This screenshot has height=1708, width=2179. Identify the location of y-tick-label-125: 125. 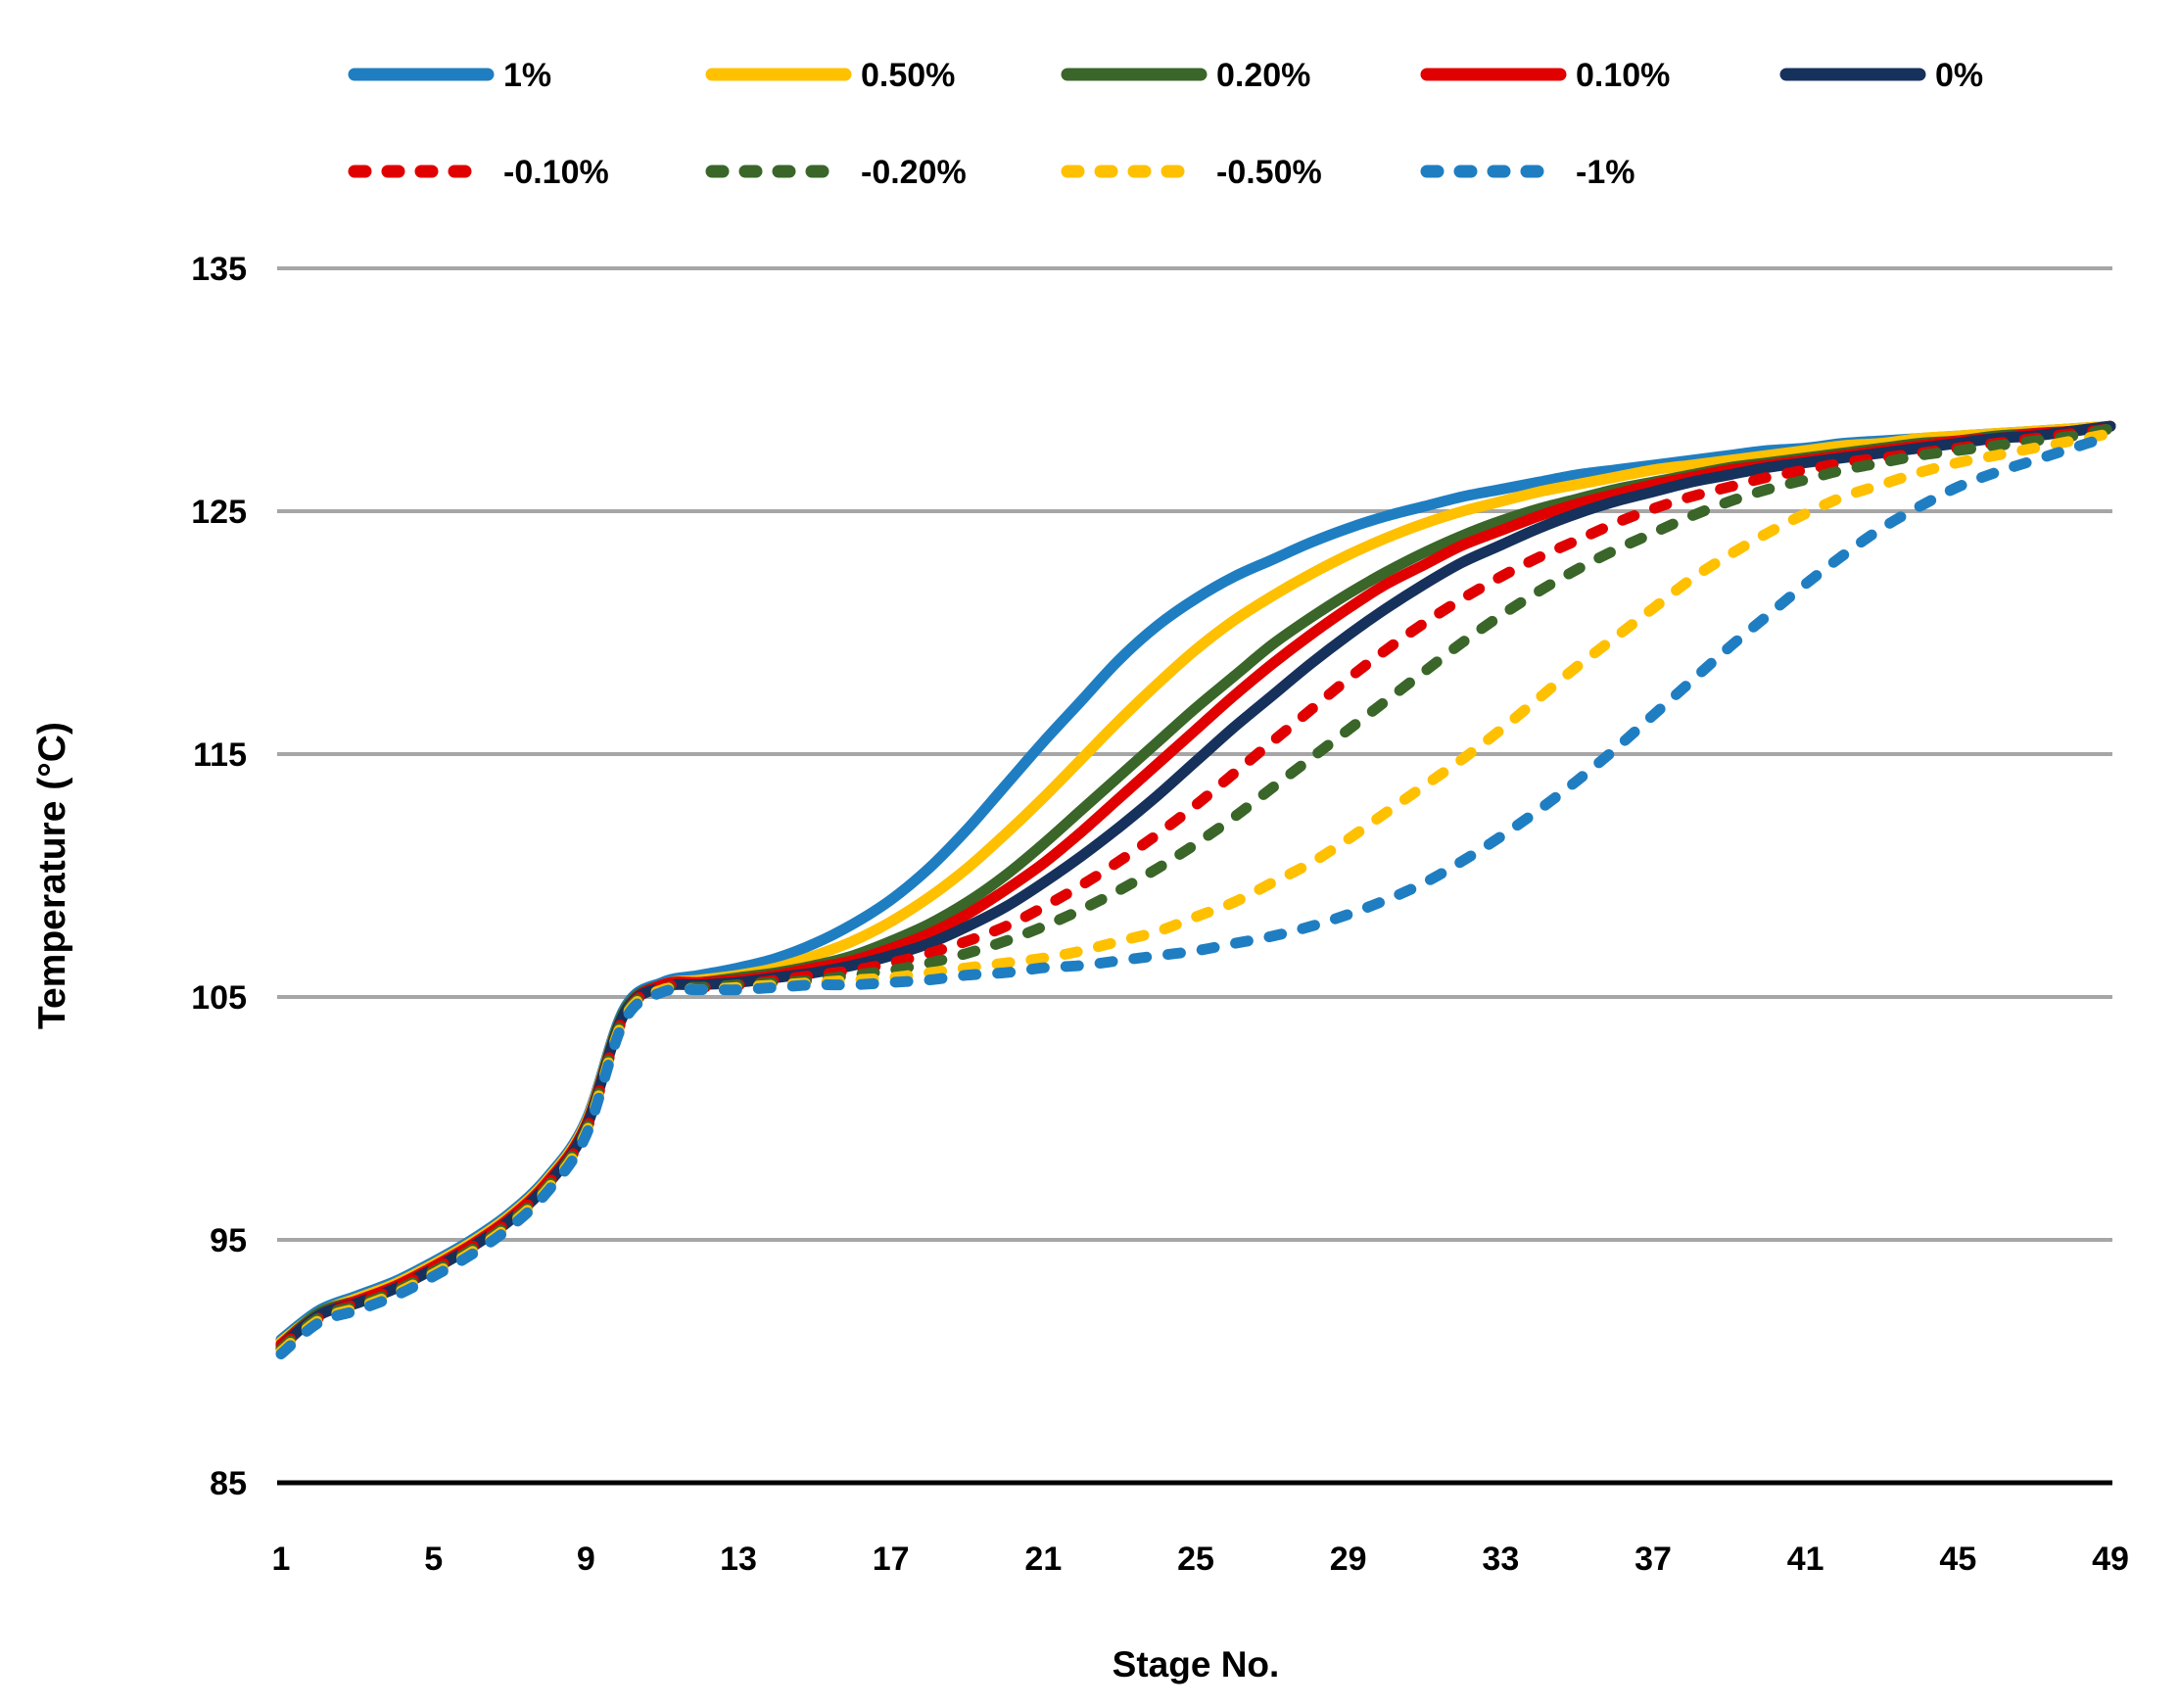
(219, 512).